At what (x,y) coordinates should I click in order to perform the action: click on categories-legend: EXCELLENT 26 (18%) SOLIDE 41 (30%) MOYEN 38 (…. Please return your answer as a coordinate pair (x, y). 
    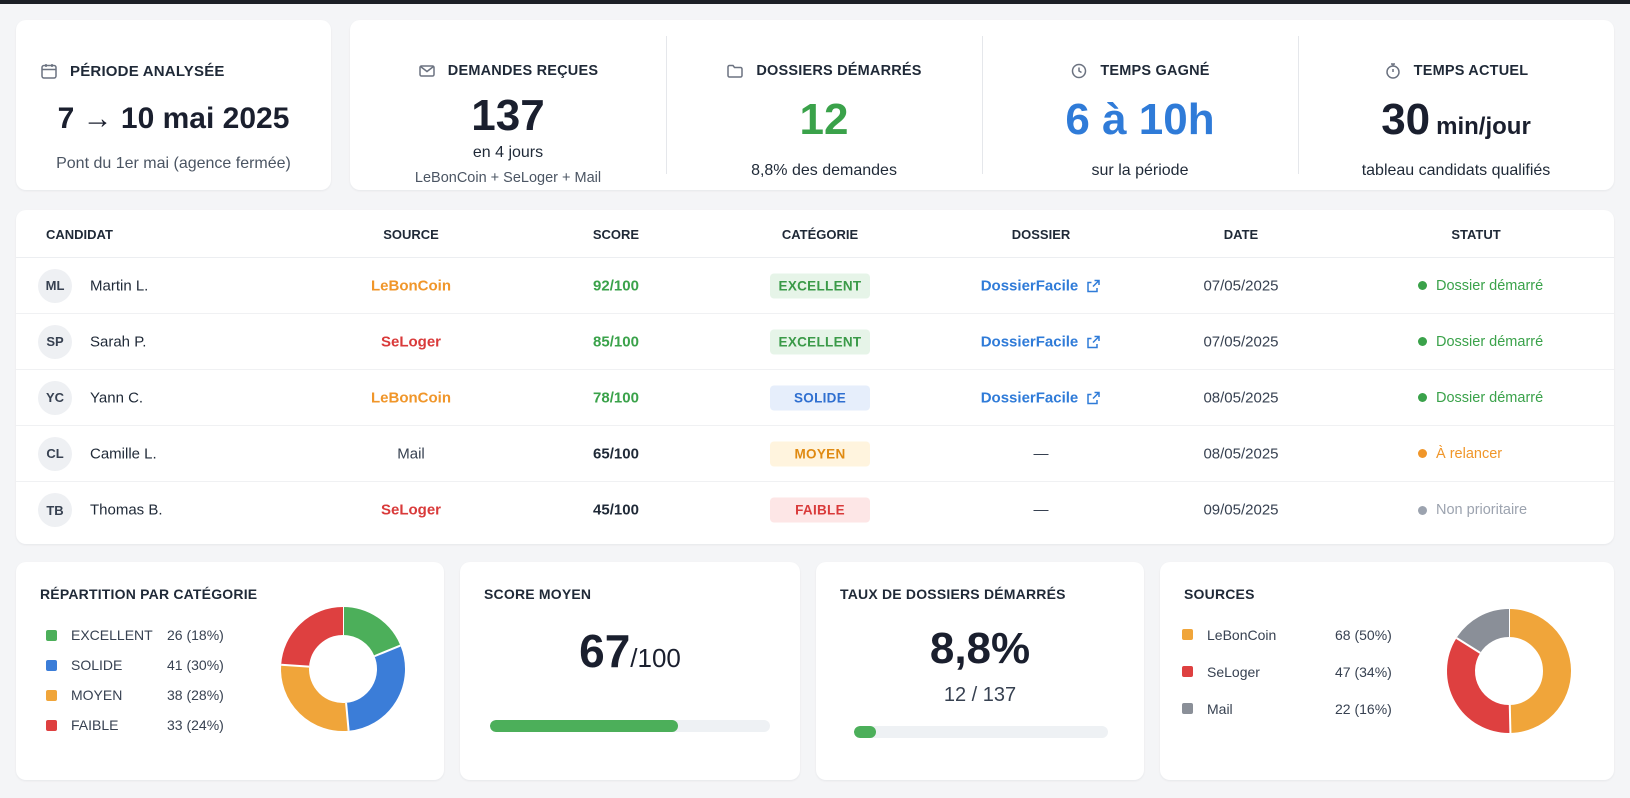
    Looking at the image, I should click on (135, 680).